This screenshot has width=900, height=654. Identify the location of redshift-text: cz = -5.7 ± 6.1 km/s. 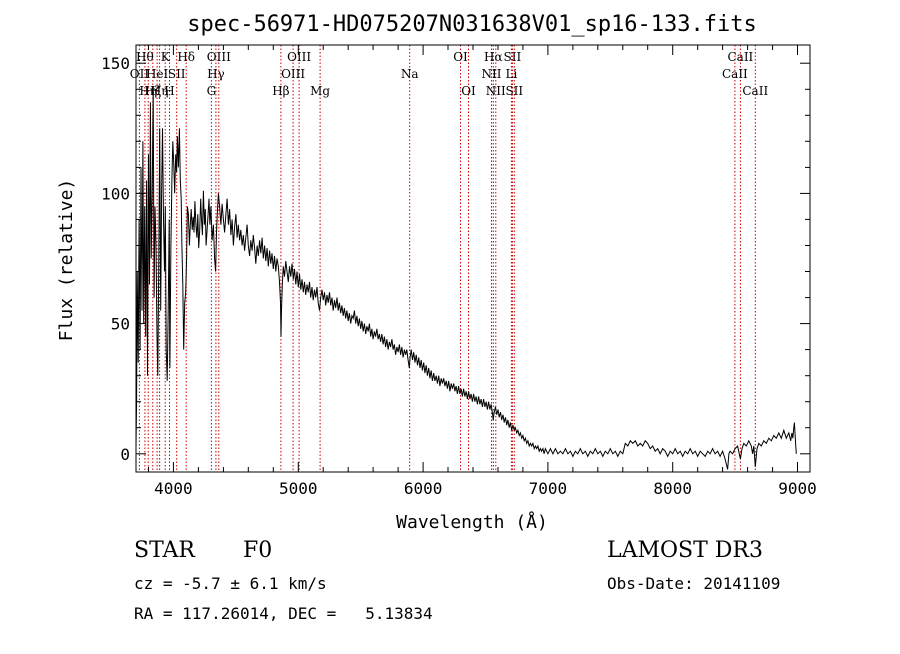
(230, 583).